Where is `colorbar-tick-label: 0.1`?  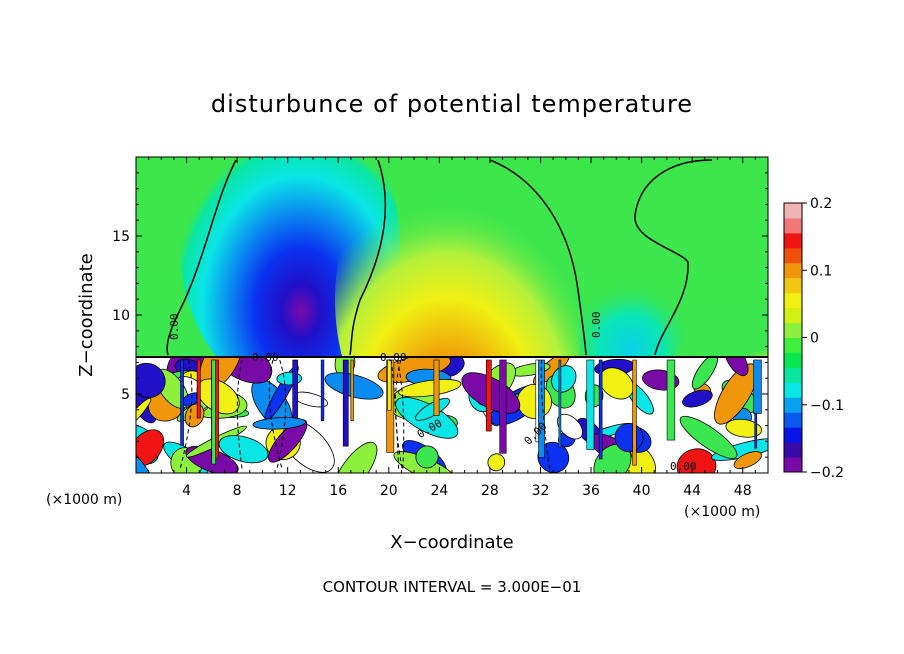 colorbar-tick-label: 0.1 is located at coordinates (821, 271).